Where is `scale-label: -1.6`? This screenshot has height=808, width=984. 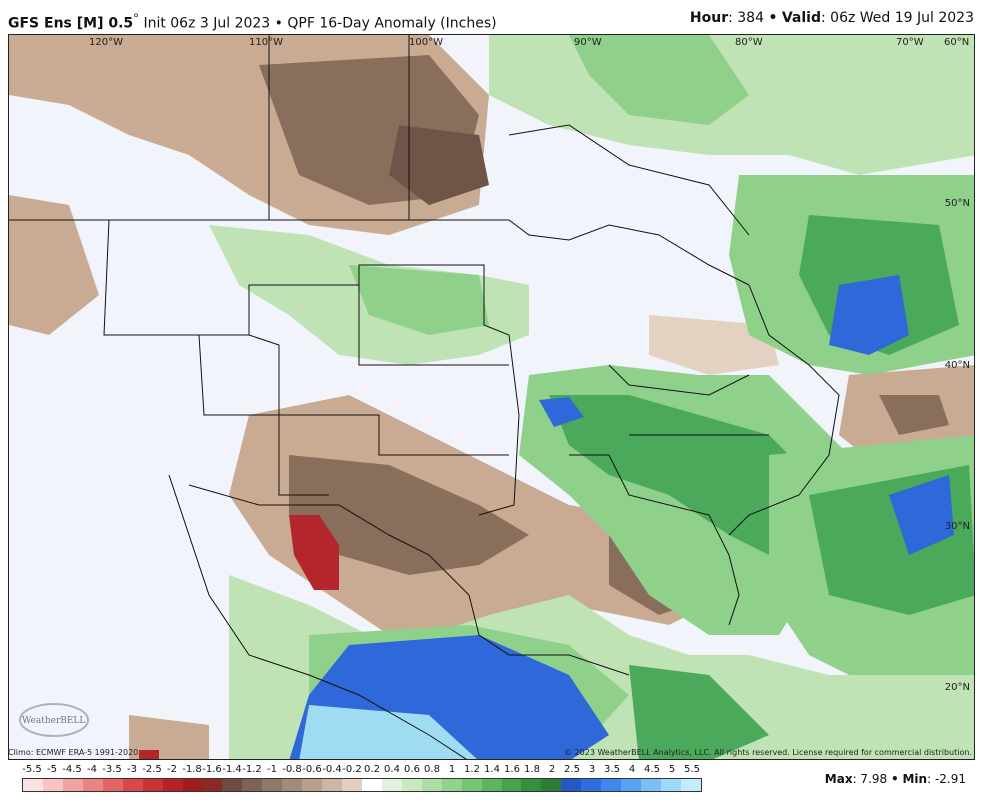
scale-label: -1.6 is located at coordinates (212, 769).